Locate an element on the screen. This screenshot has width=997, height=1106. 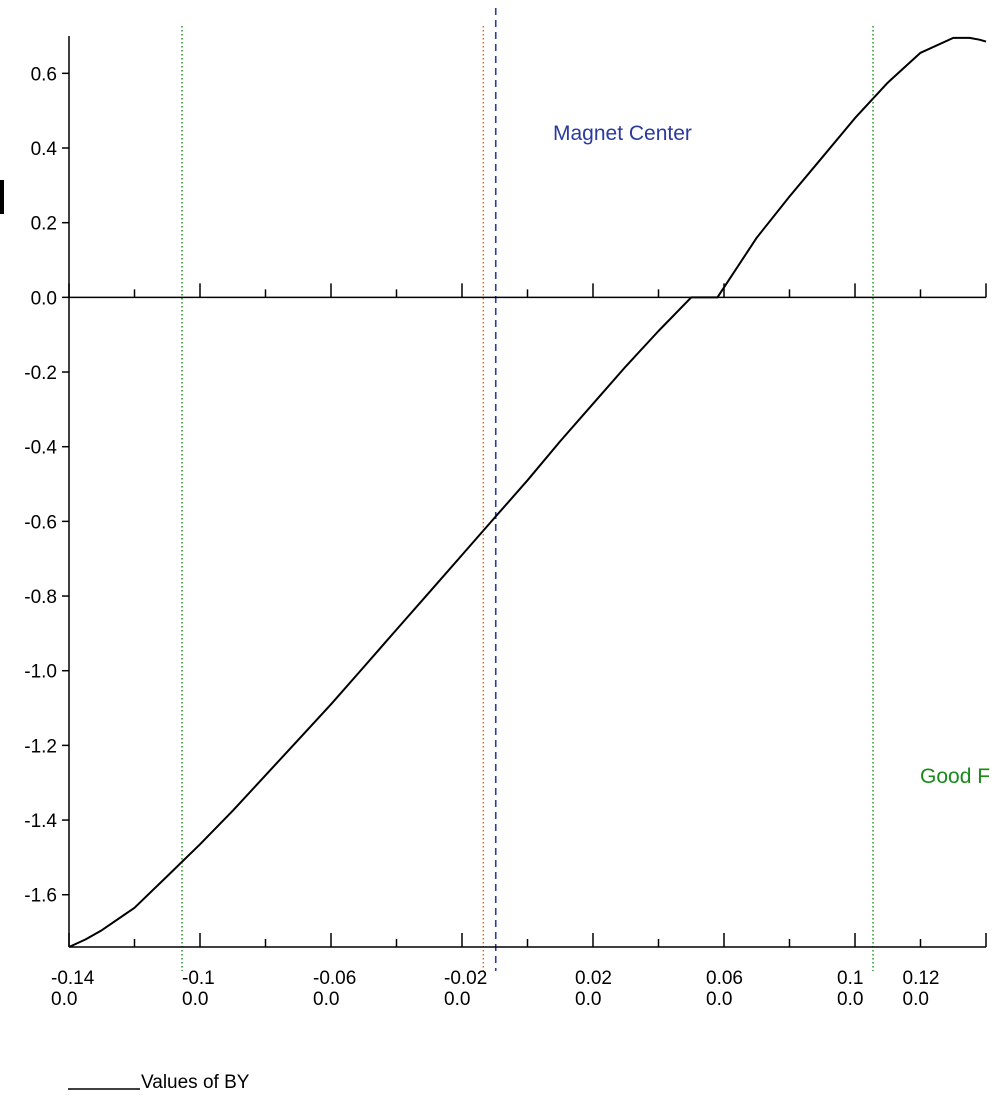
x-tick-label: -0.14 is located at coordinates (73, 978).